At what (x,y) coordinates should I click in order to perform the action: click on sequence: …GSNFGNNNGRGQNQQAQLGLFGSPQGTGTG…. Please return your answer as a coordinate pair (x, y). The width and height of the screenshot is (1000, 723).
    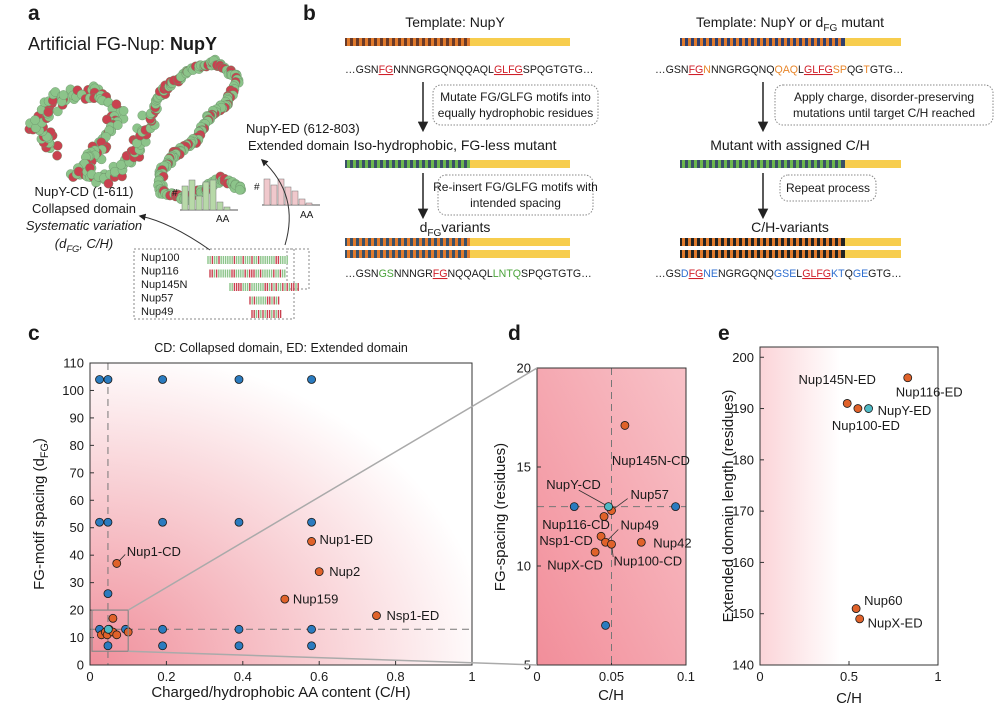
    Looking at the image, I should click on (469, 70).